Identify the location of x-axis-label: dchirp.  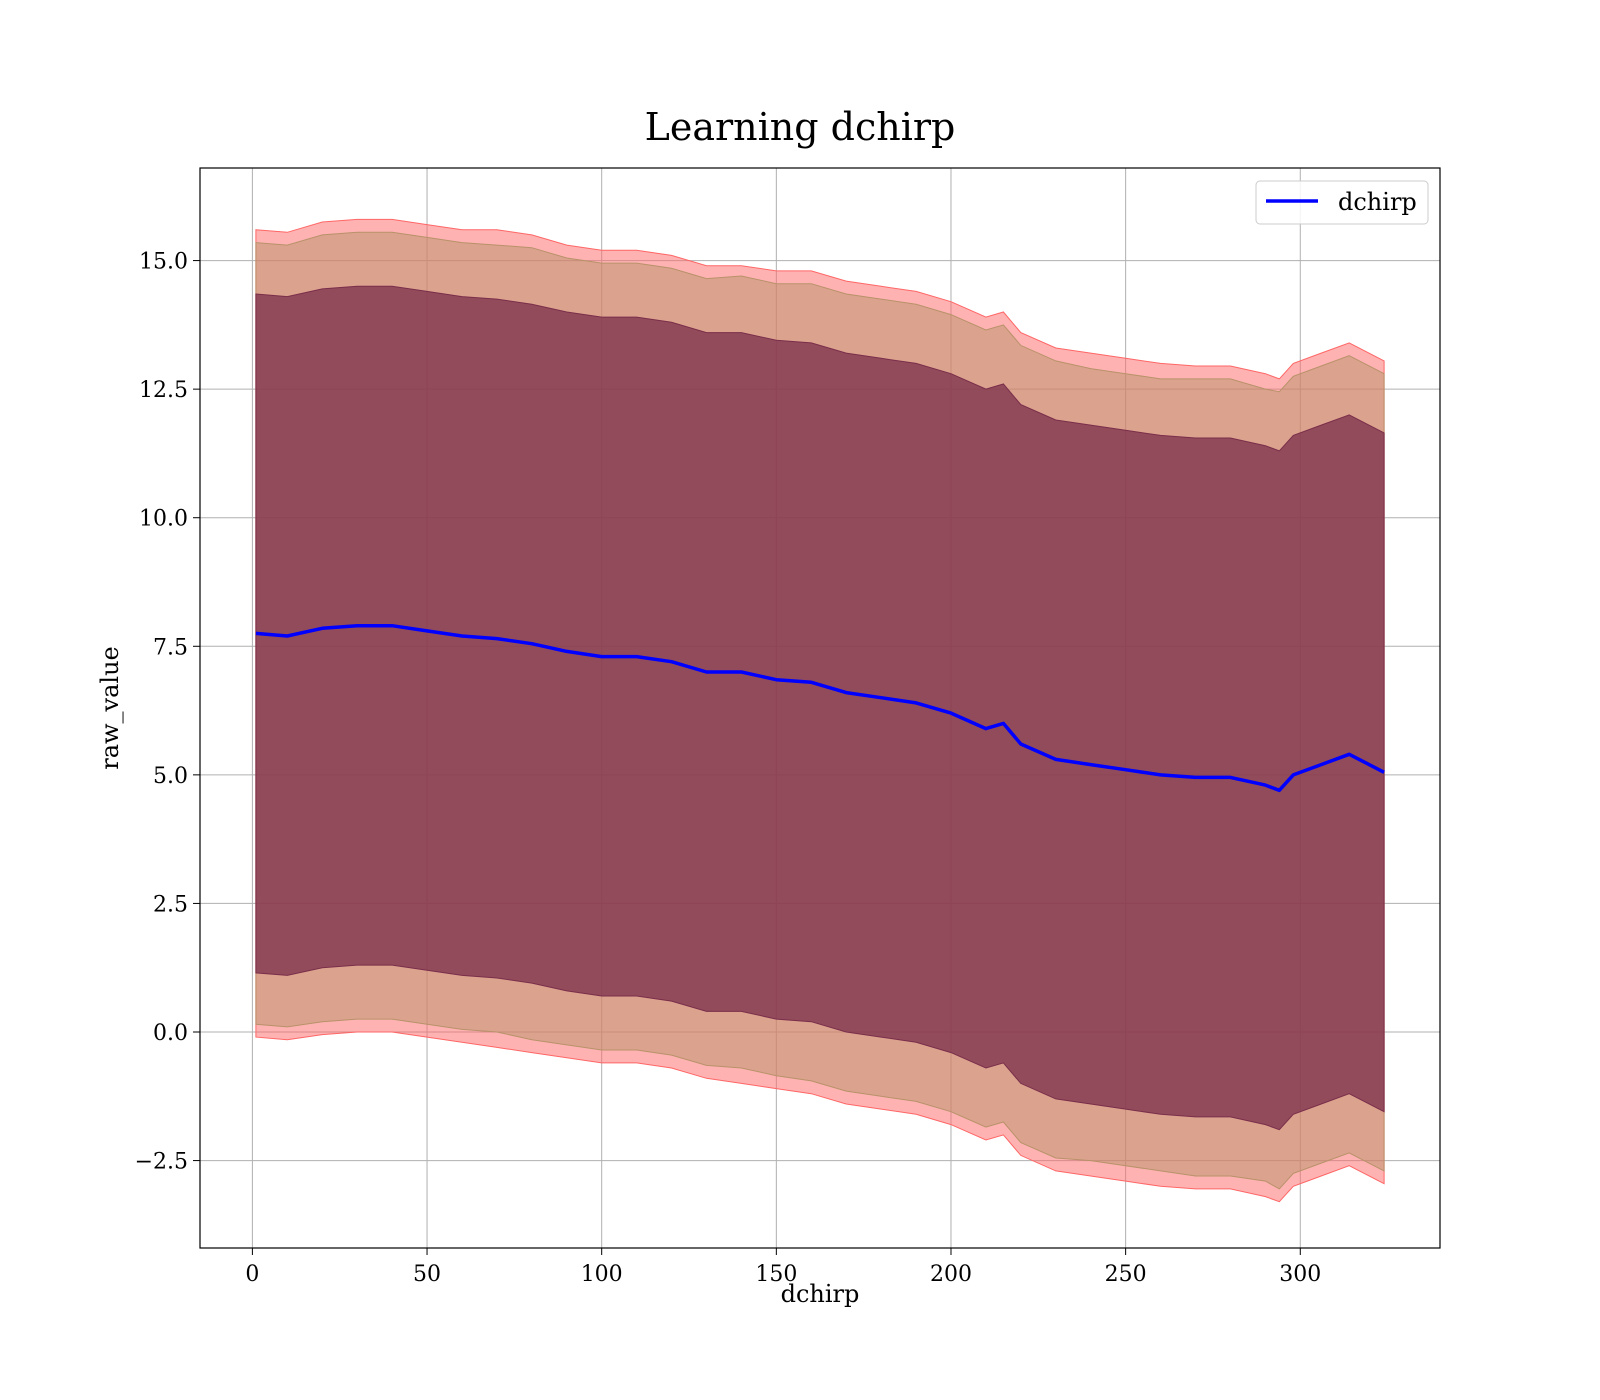
(820, 1294).